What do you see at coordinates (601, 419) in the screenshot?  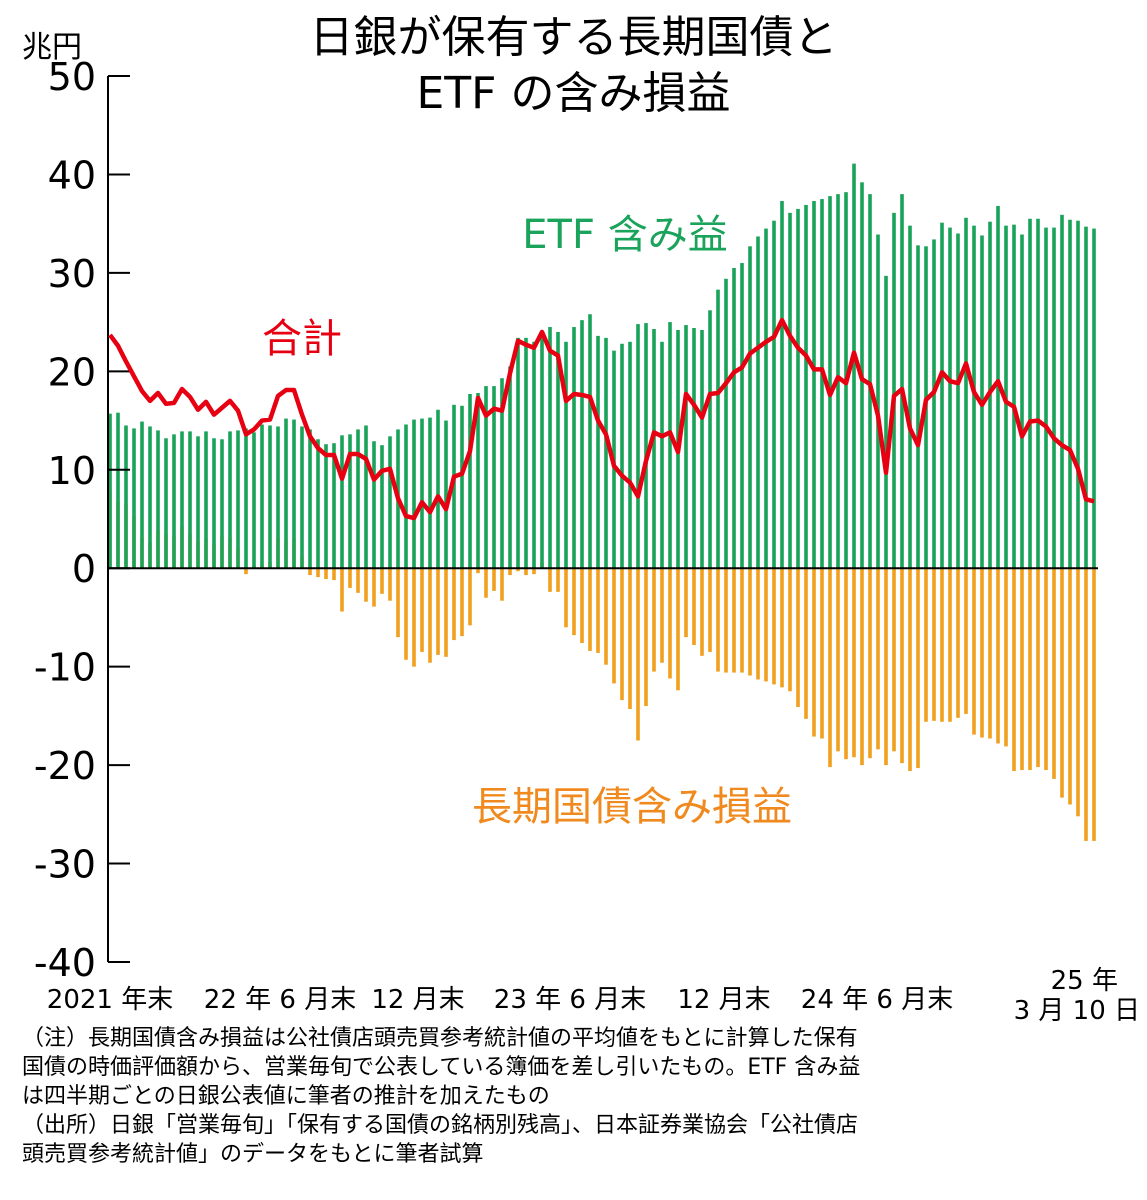 I see `total-line` at bounding box center [601, 419].